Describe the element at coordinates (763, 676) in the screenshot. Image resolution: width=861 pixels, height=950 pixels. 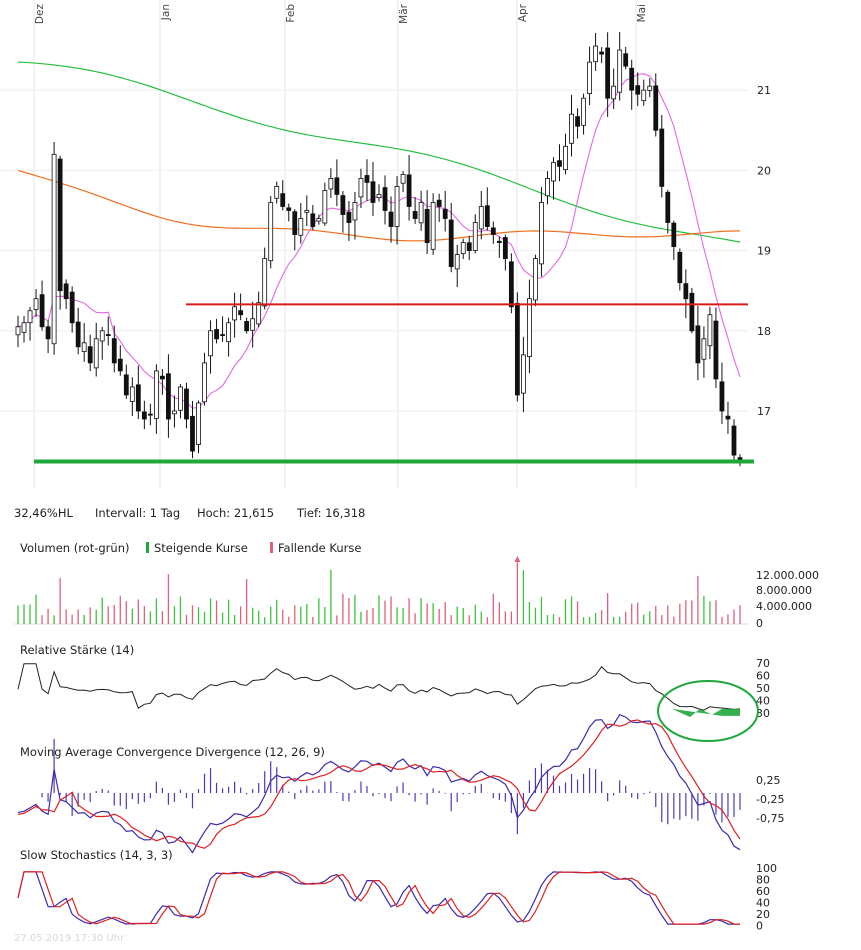
I see `rsi-tick-label: 60` at that location.